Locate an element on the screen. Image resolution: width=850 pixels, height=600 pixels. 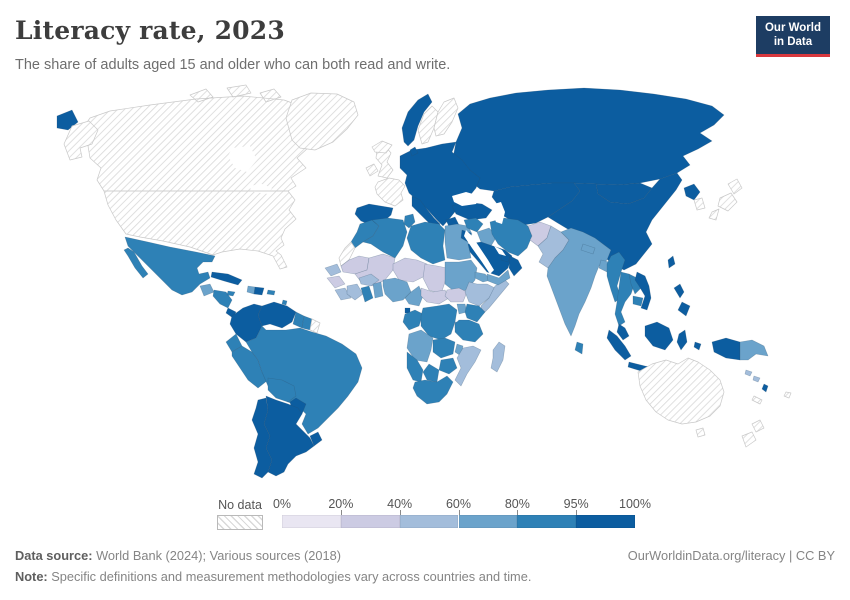
country-brazil is located at coordinates (304, 380).